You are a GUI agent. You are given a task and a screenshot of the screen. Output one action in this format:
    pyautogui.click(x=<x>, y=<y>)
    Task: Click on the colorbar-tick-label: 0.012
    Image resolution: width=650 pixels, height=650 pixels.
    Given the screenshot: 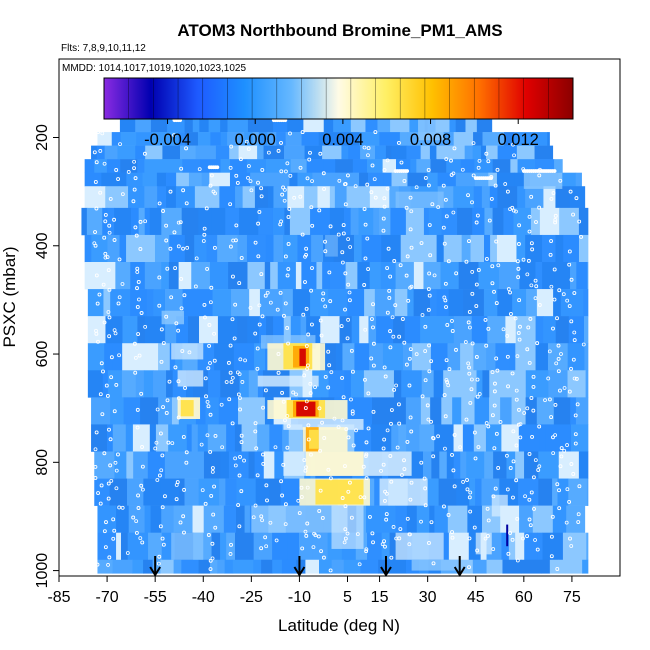 What is the action you would take?
    pyautogui.click(x=518, y=140)
    